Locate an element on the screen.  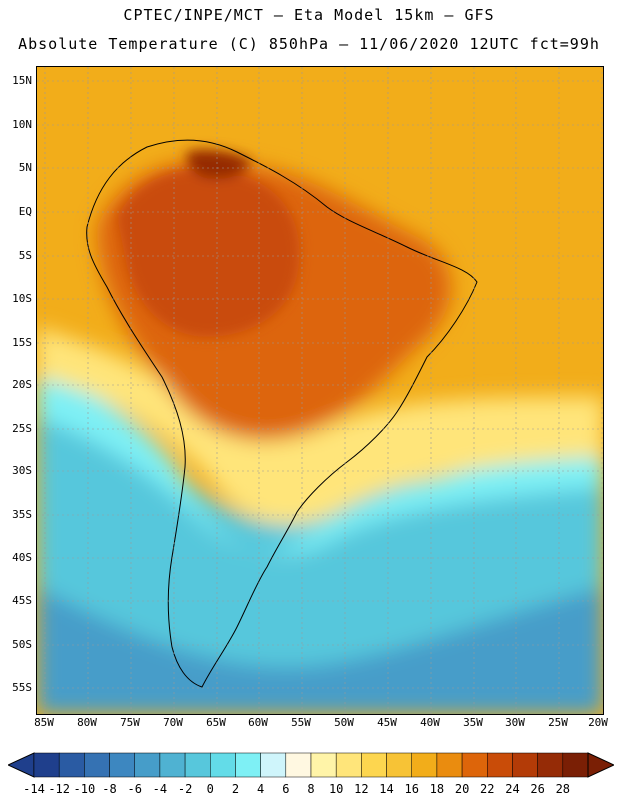
lon-label: 75W is located at coordinates (130, 722).